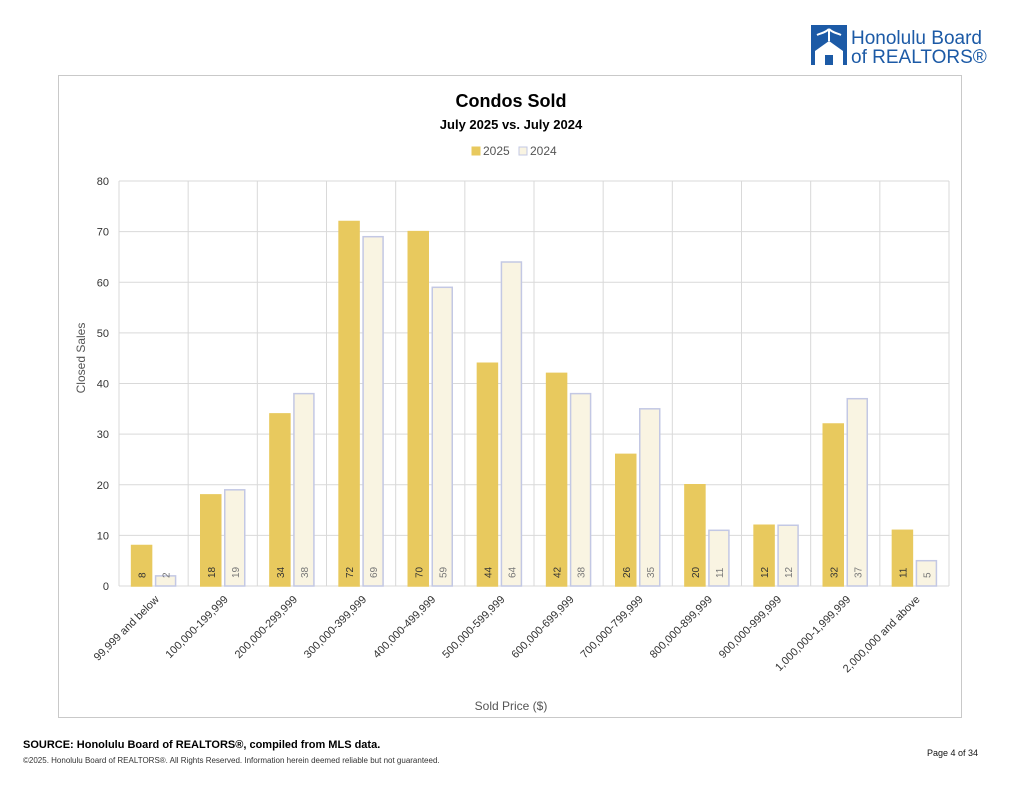 The height and width of the screenshot is (791, 1024). Describe the element at coordinates (696, 572) in the screenshot. I see `data-label: 20` at that location.